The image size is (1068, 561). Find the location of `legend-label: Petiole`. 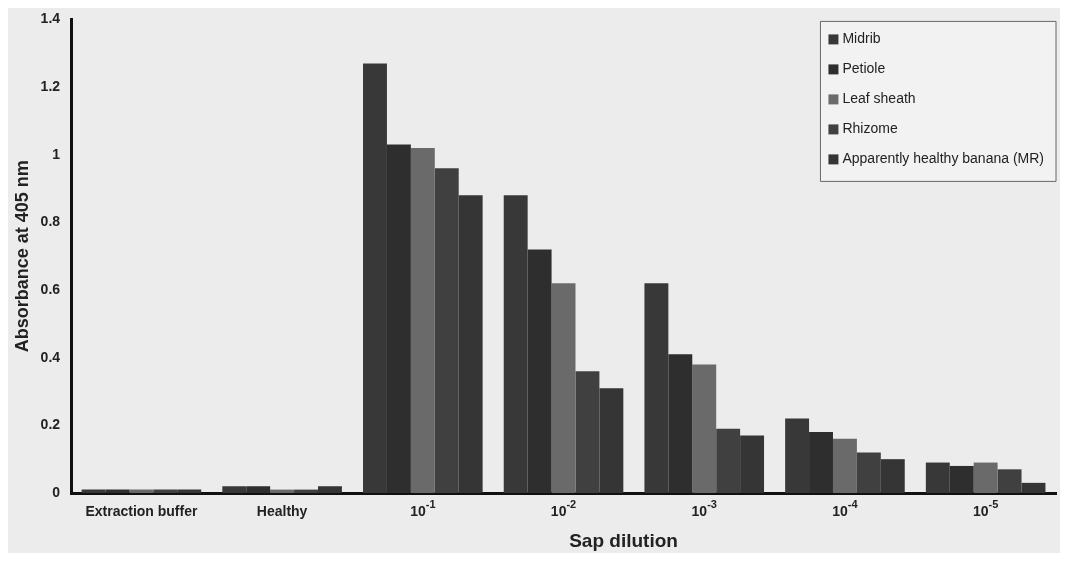

legend-label: Petiole is located at coordinates (864, 68).